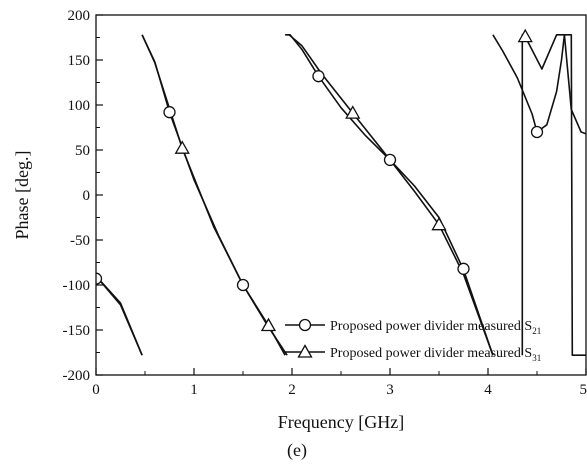  Describe the element at coordinates (82, 151) in the screenshot. I see `y-tick-label: 50` at that location.